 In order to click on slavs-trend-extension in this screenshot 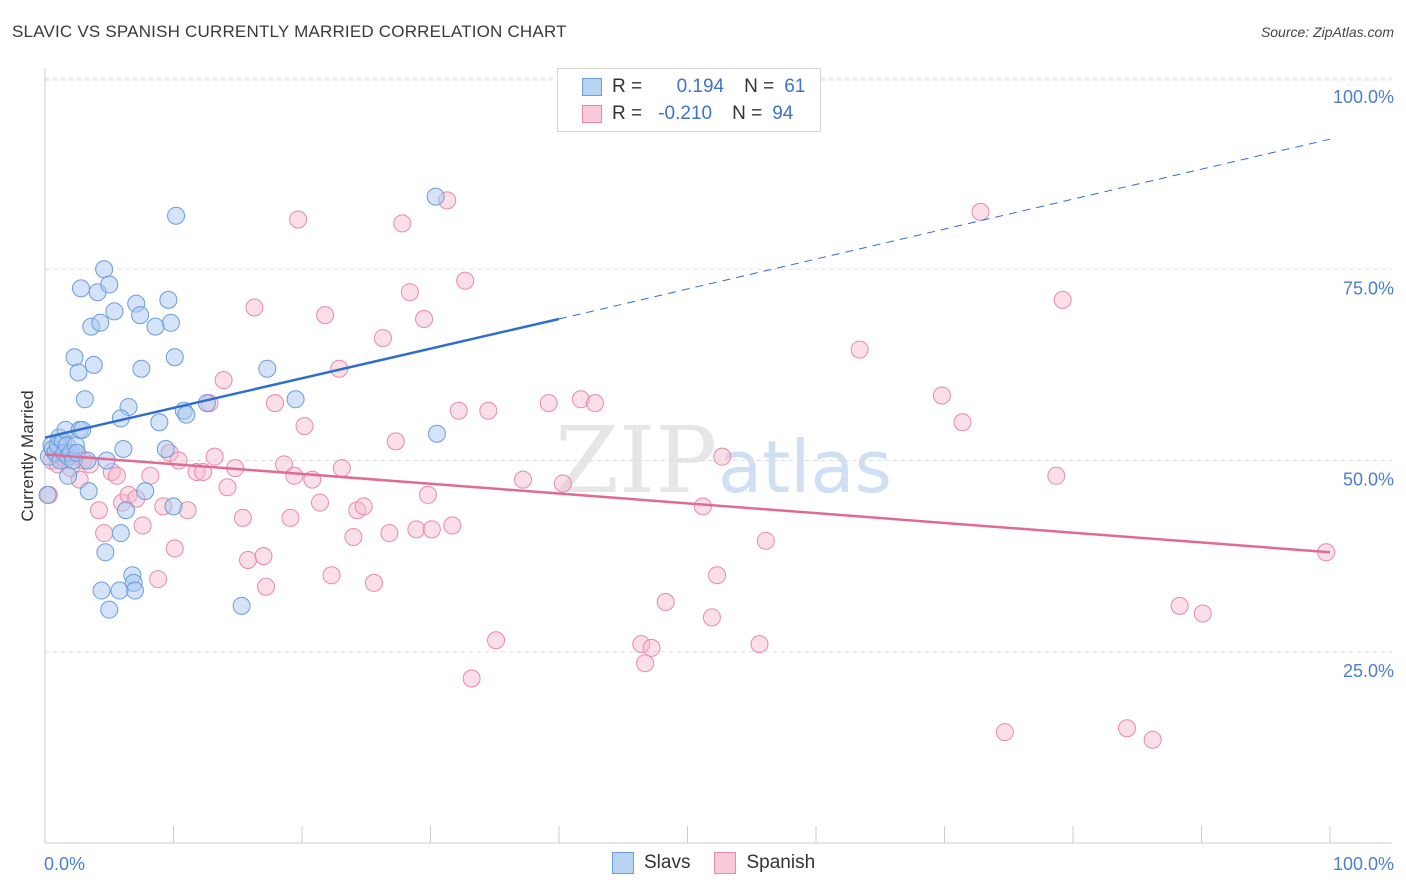, I will do `click(944, 229)`.